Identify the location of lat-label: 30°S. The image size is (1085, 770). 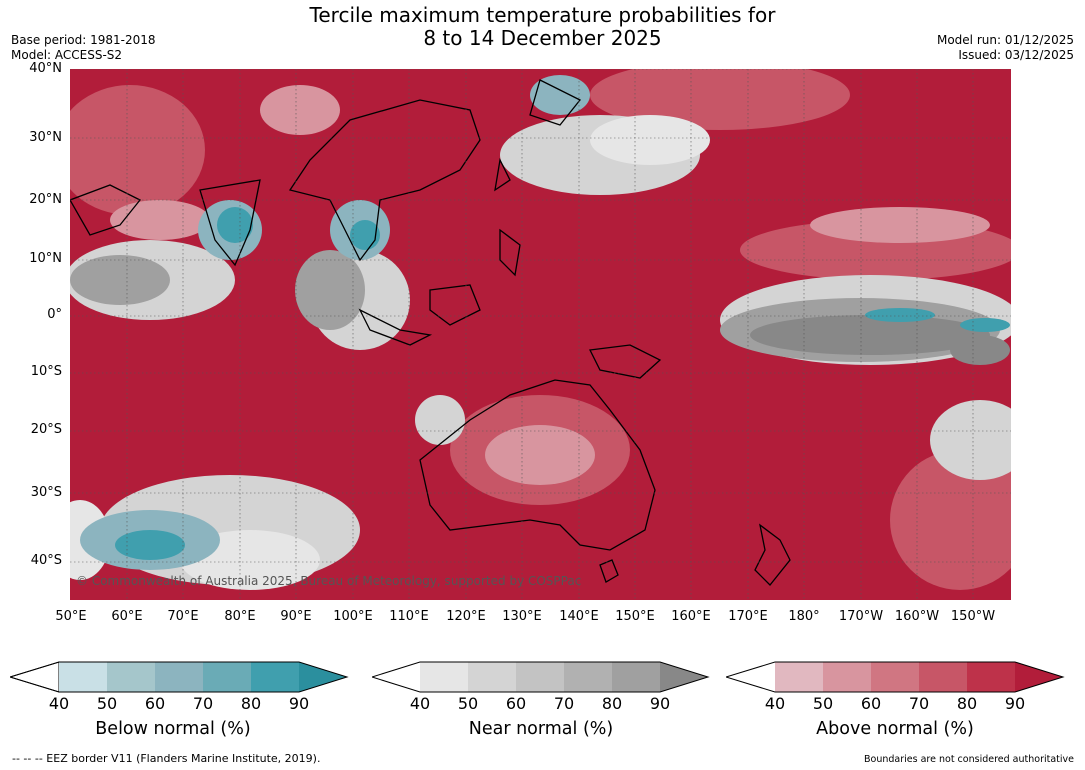
(46, 492).